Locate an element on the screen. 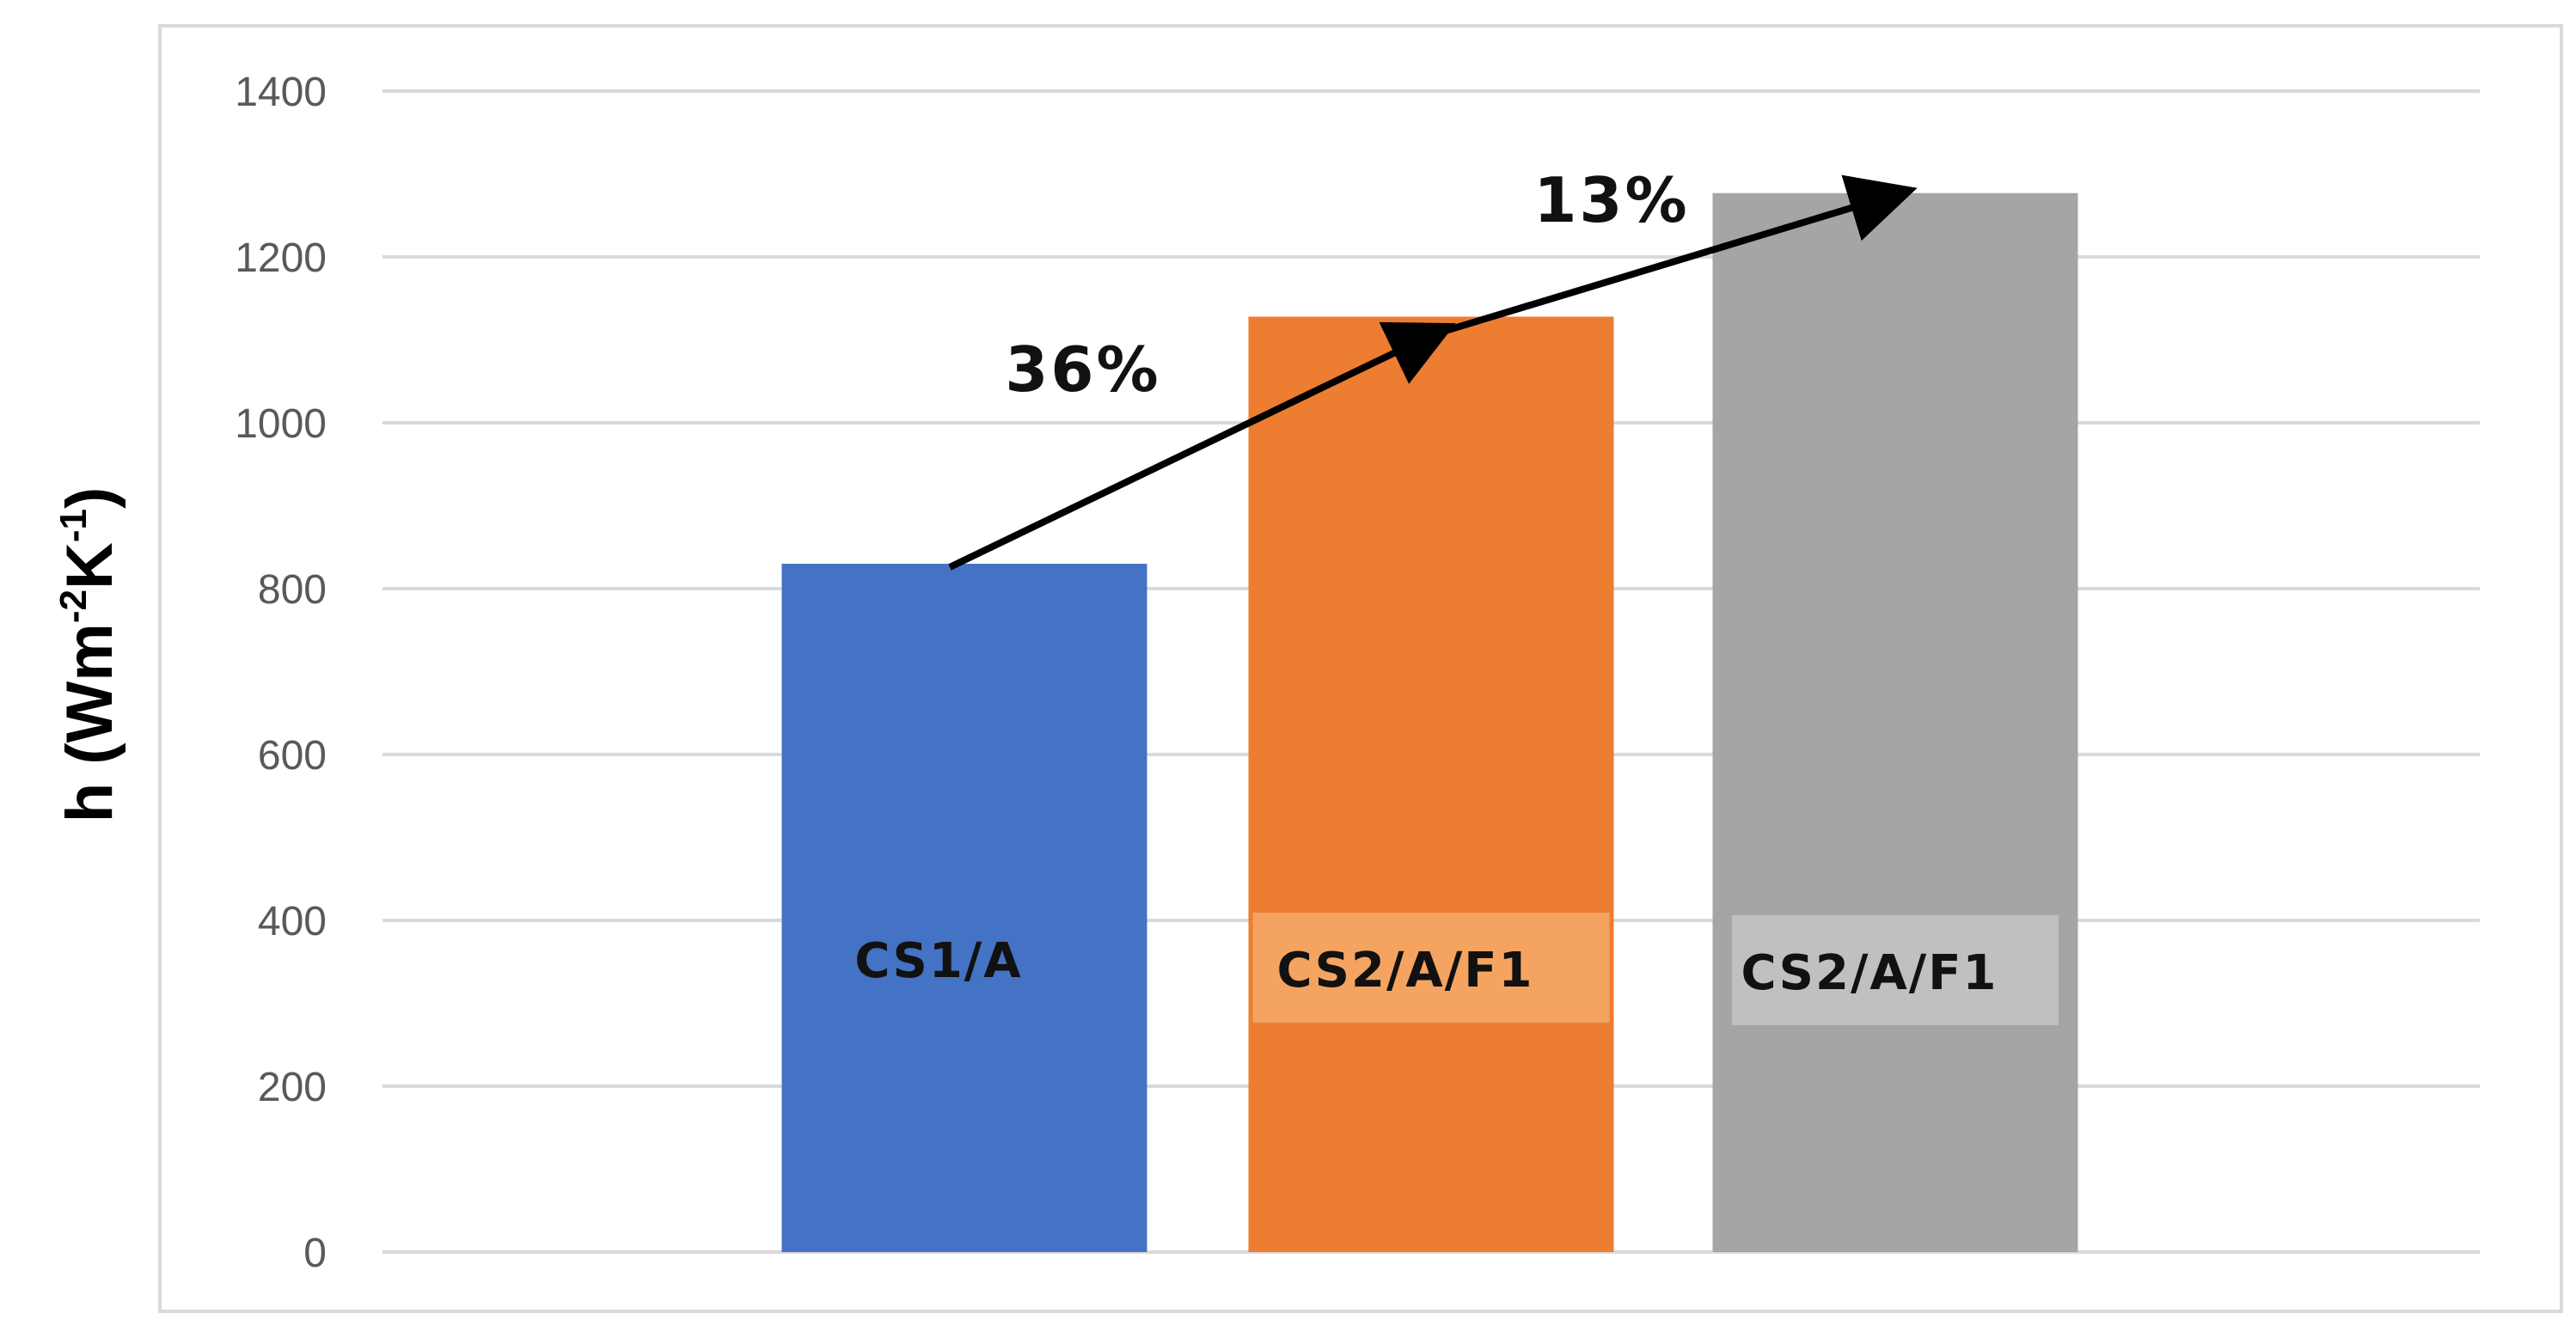 Image resolution: width=2576 pixels, height=1338 pixels. y-tick-label: 400 is located at coordinates (292, 921).